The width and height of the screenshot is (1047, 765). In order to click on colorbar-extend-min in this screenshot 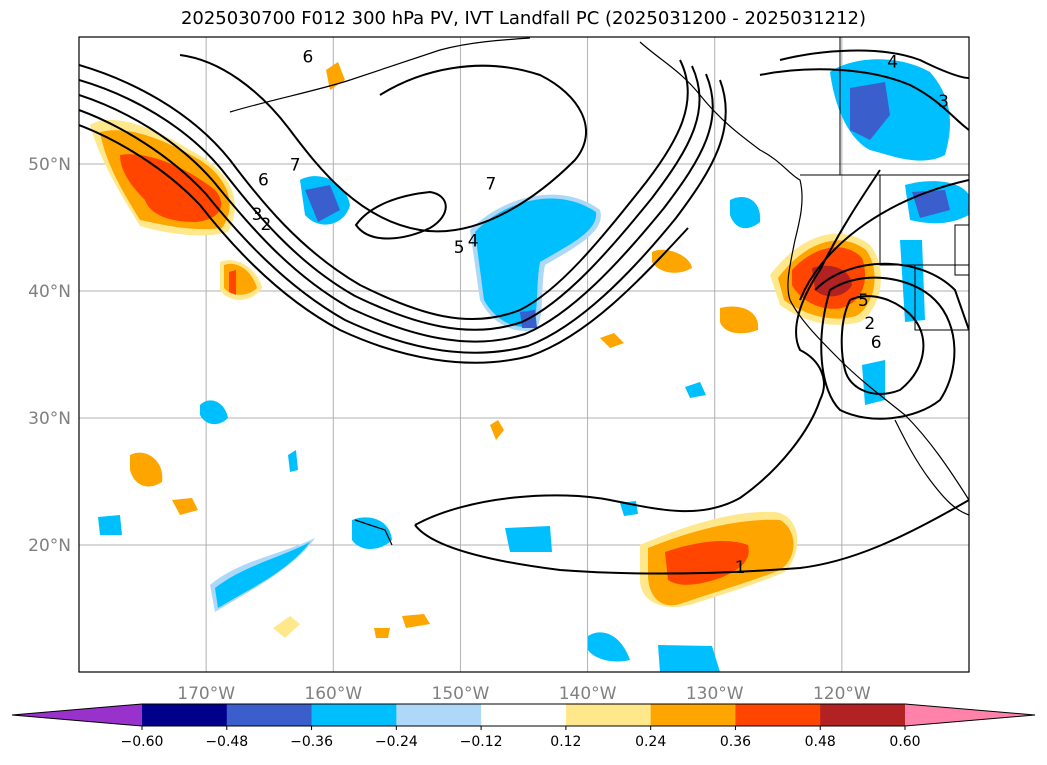, I will do `click(77, 715)`.